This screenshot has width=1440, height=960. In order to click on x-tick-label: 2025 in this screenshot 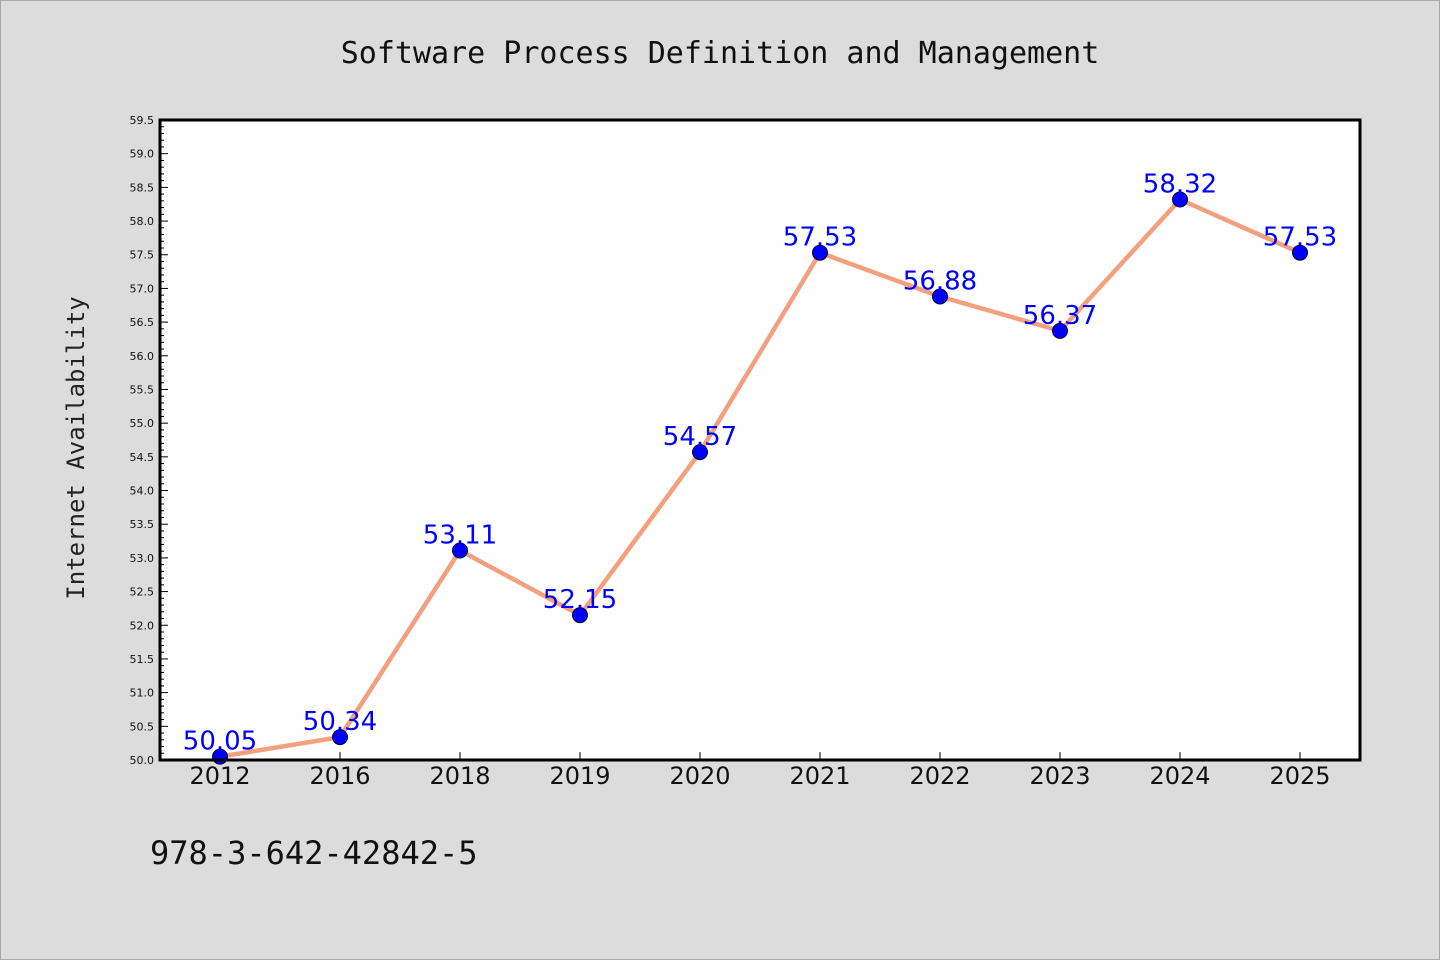, I will do `click(1299, 776)`.